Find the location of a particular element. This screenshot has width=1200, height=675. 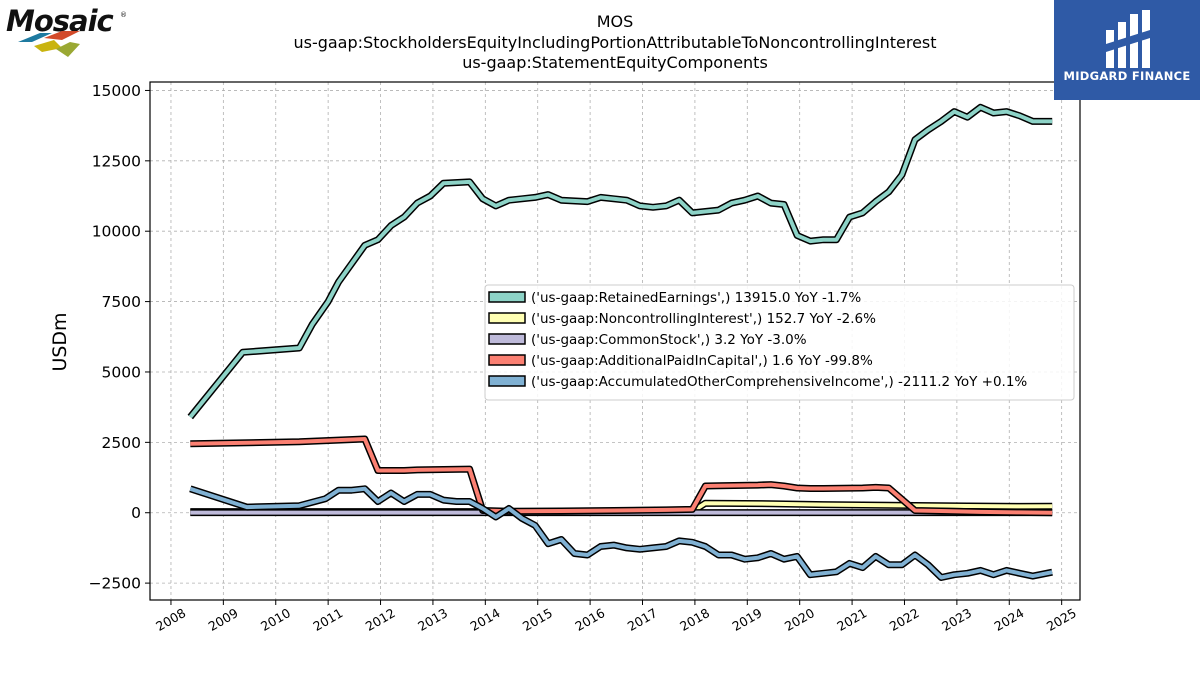

series-line-aoci is located at coordinates (621, 533).